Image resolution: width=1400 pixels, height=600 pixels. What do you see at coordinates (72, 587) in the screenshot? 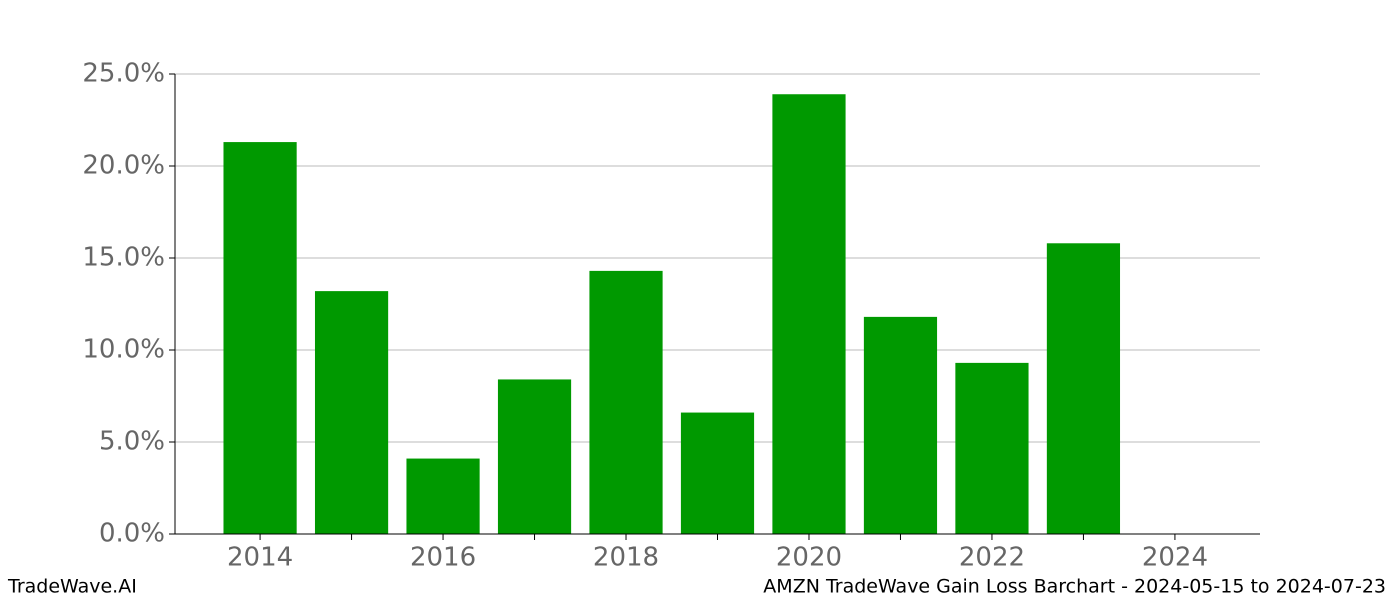
I see `watermark: TradeWave.AI` at bounding box center [72, 587].